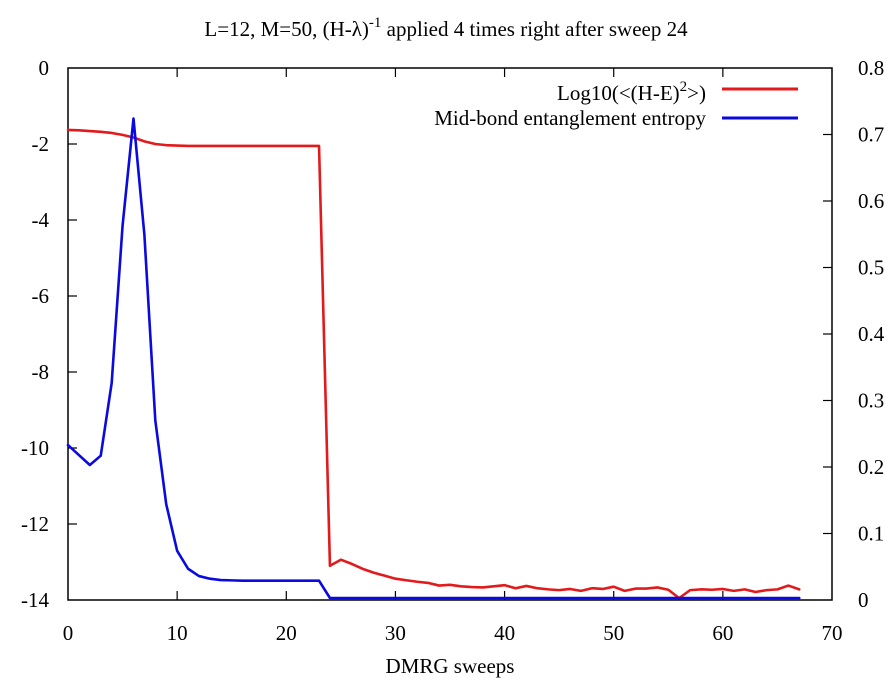 The image size is (895, 684). I want to click on x-tick-label: 10, so click(177, 633).